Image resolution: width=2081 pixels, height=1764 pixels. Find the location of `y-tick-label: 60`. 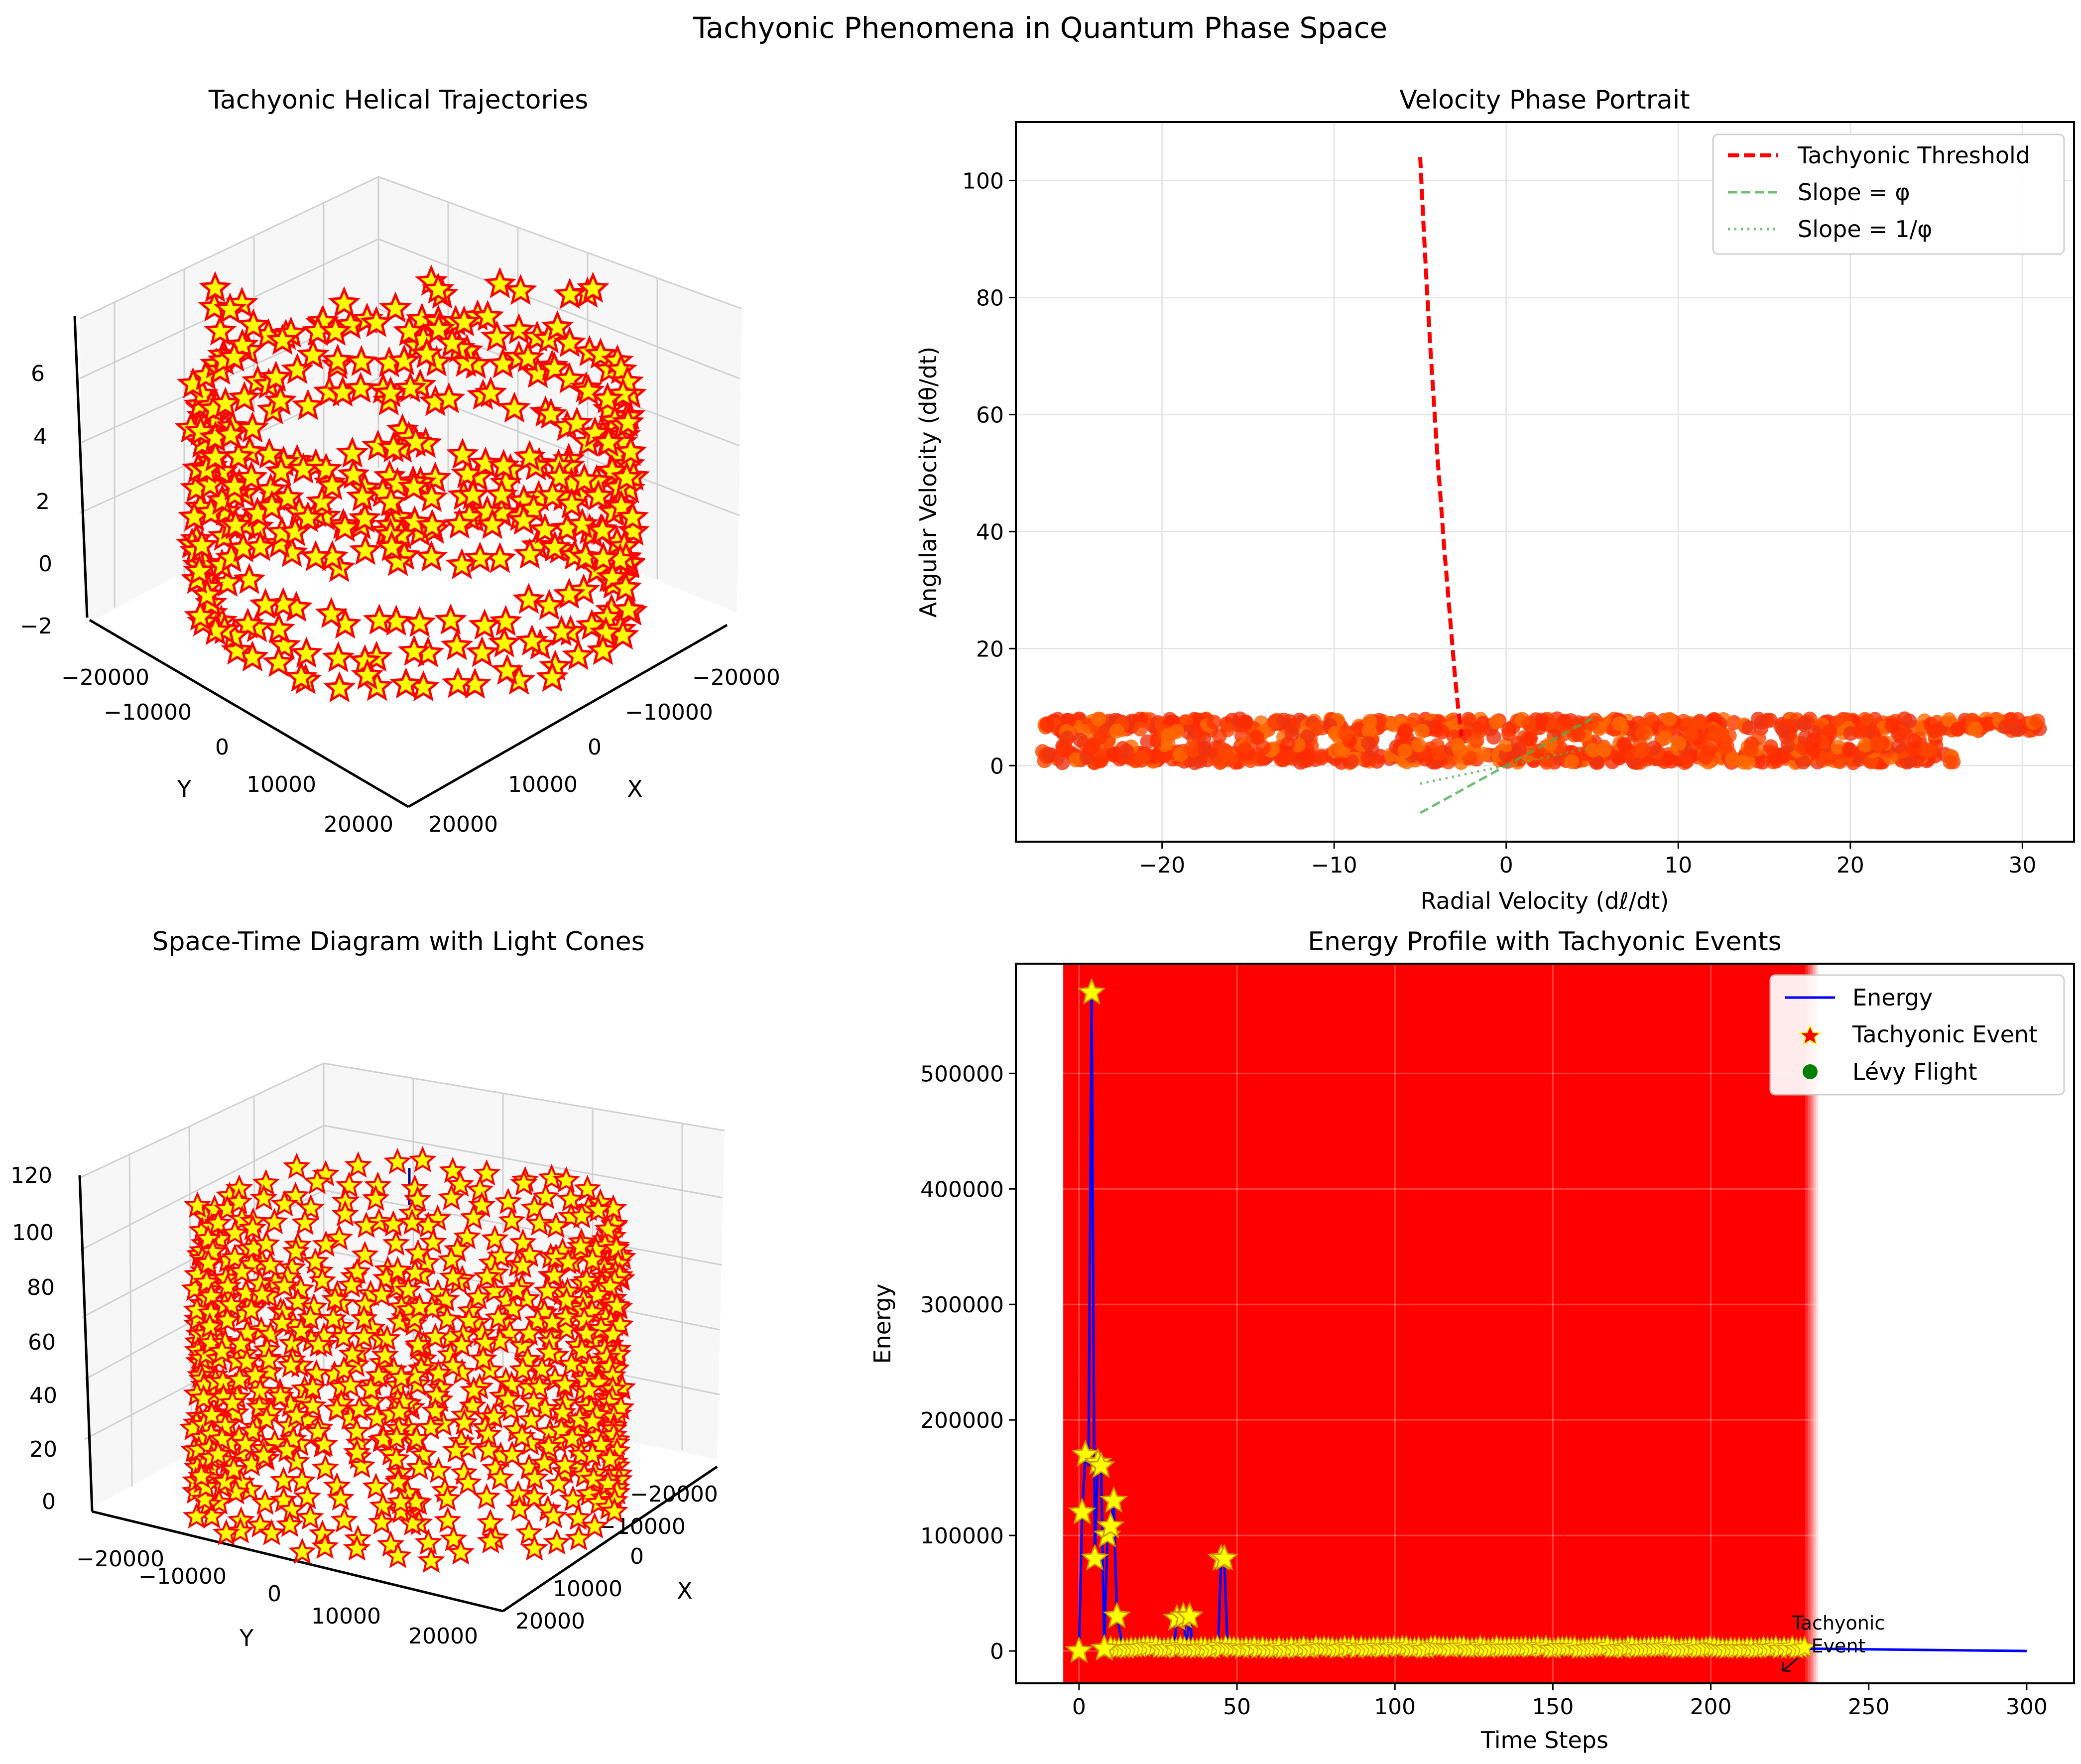

y-tick-label: 60 is located at coordinates (990, 415).